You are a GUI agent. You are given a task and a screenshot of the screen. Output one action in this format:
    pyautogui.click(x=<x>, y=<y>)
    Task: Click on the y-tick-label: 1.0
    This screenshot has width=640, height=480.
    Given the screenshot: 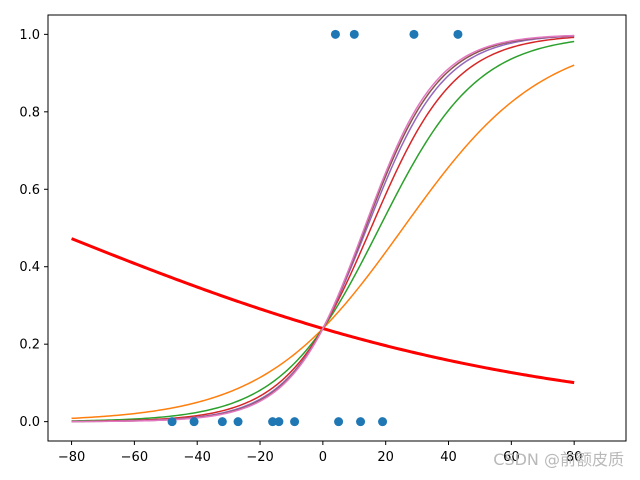 What is the action you would take?
    pyautogui.click(x=29, y=35)
    